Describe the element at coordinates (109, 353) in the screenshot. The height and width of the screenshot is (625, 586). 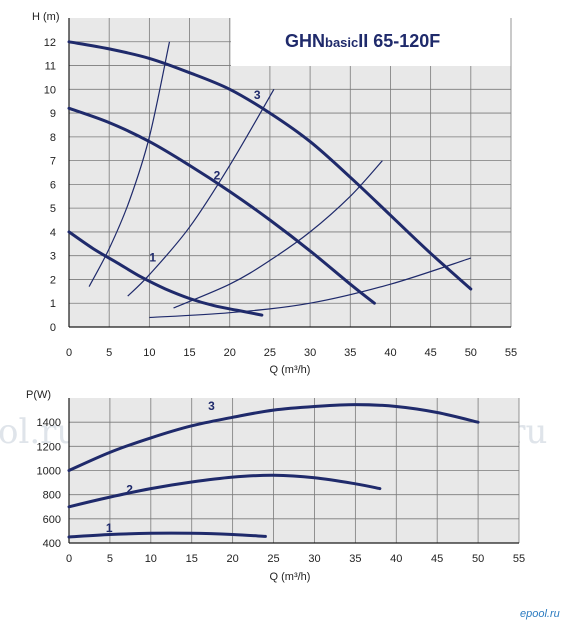
I see `head-x-tick-label: 5` at that location.